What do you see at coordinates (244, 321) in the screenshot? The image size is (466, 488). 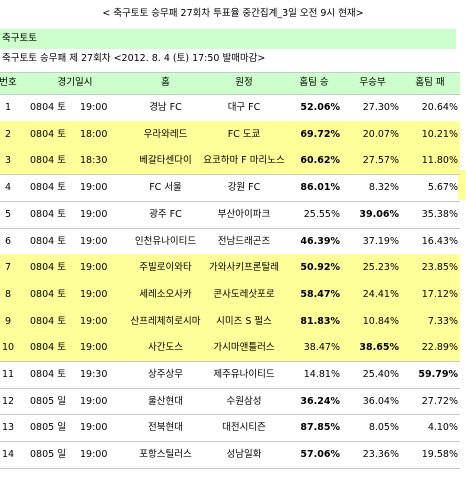 I see `cell: 시미즈 S 펄스` at bounding box center [244, 321].